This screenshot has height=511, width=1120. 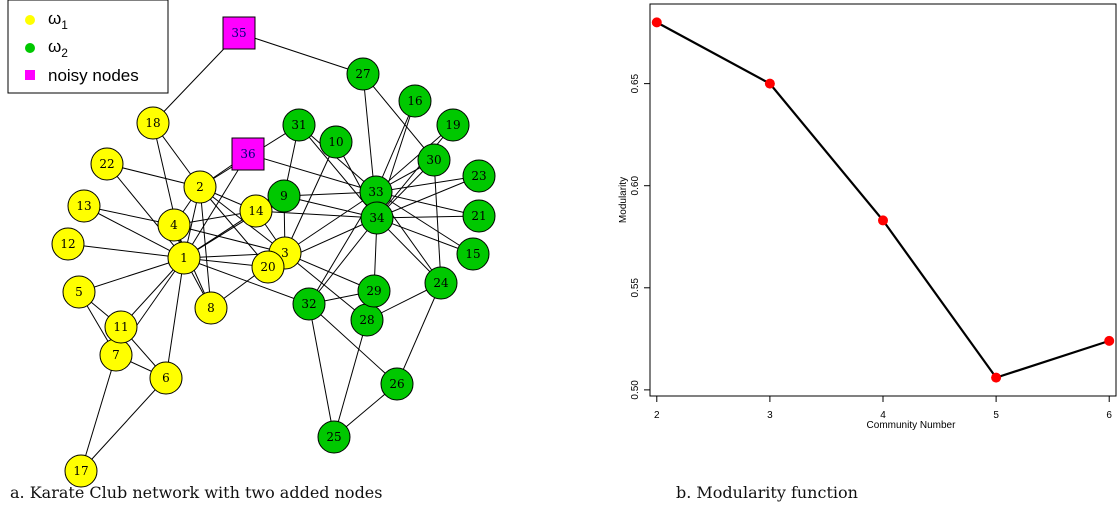 I want to click on node-label: 32, so click(x=308, y=304).